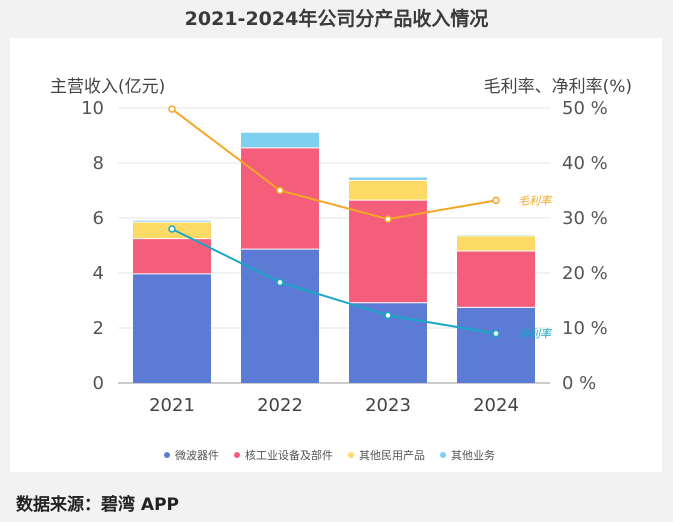  Describe the element at coordinates (92, 108) in the screenshot. I see `y-tick-label: 10` at that location.